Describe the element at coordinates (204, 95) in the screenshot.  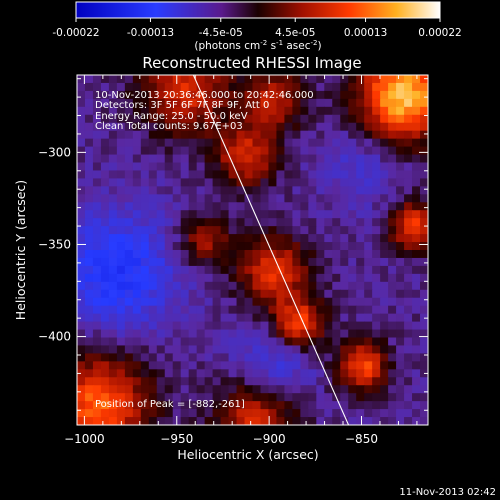
I see `info-line-time: 10-Nov-2013 20:36:46.000 to 20:42:46.000` at that location.